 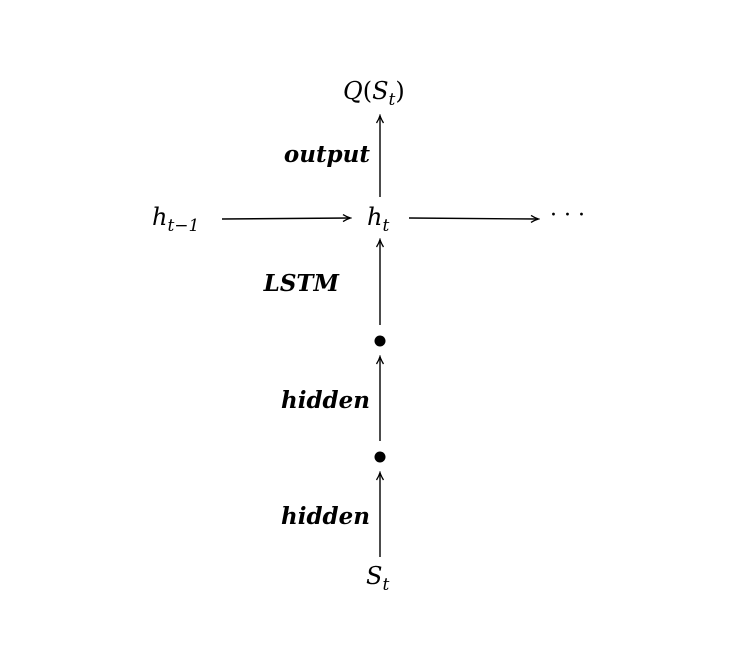 I want to click on edge-label-hidden-lower: hidden, so click(x=325, y=516).